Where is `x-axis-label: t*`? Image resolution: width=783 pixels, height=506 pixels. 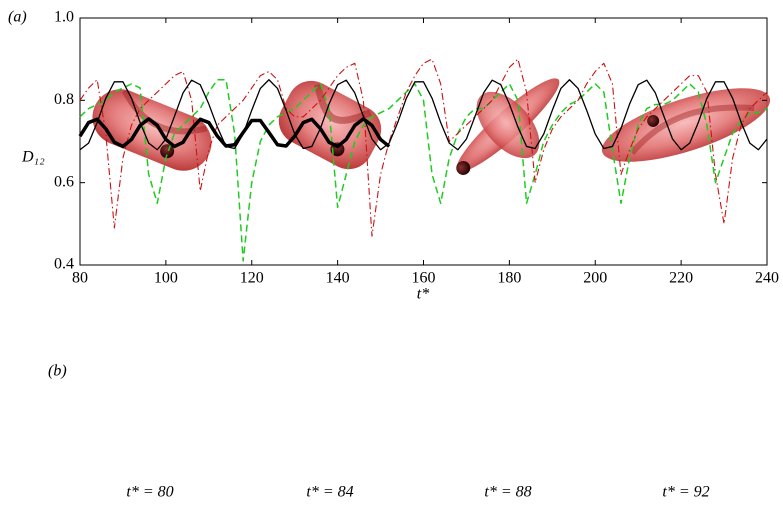 x-axis-label: t* is located at coordinates (423, 294).